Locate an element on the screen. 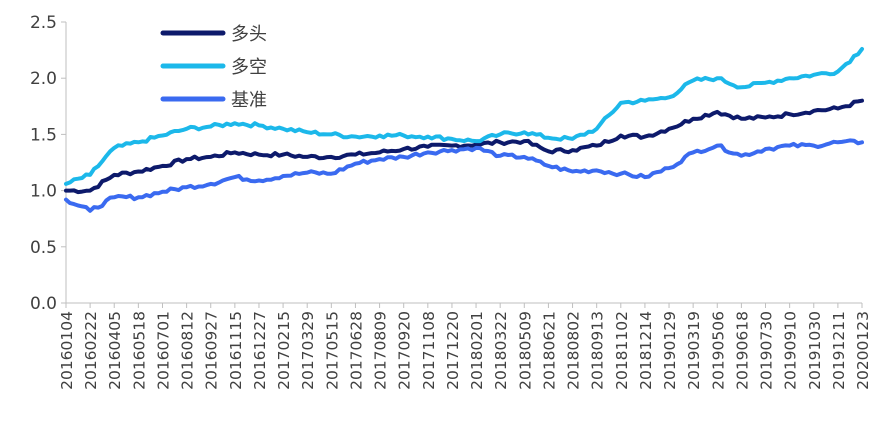 This screenshot has height=421, width=873. x-tick-label: 20171108 is located at coordinates (429, 350).